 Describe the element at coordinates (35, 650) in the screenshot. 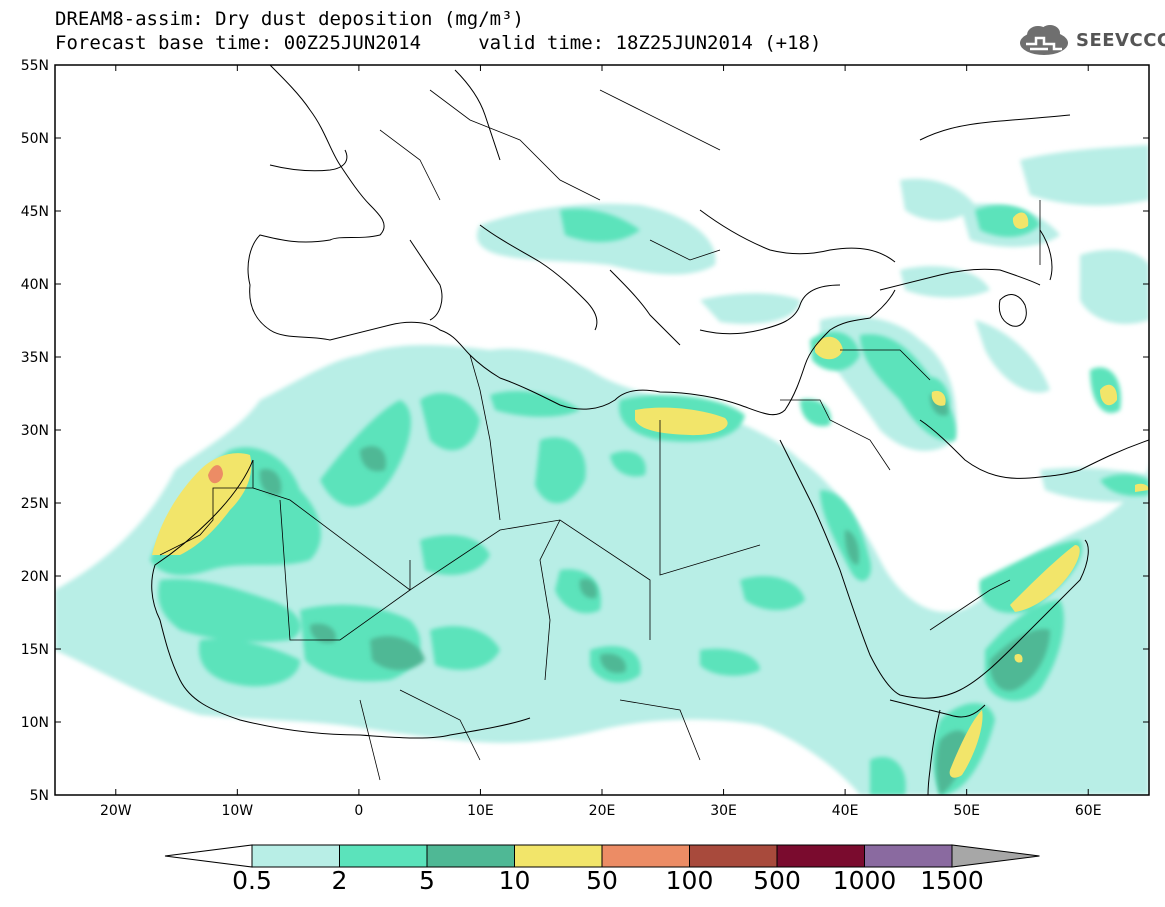

I see `lat-tick-label: 15N` at that location.